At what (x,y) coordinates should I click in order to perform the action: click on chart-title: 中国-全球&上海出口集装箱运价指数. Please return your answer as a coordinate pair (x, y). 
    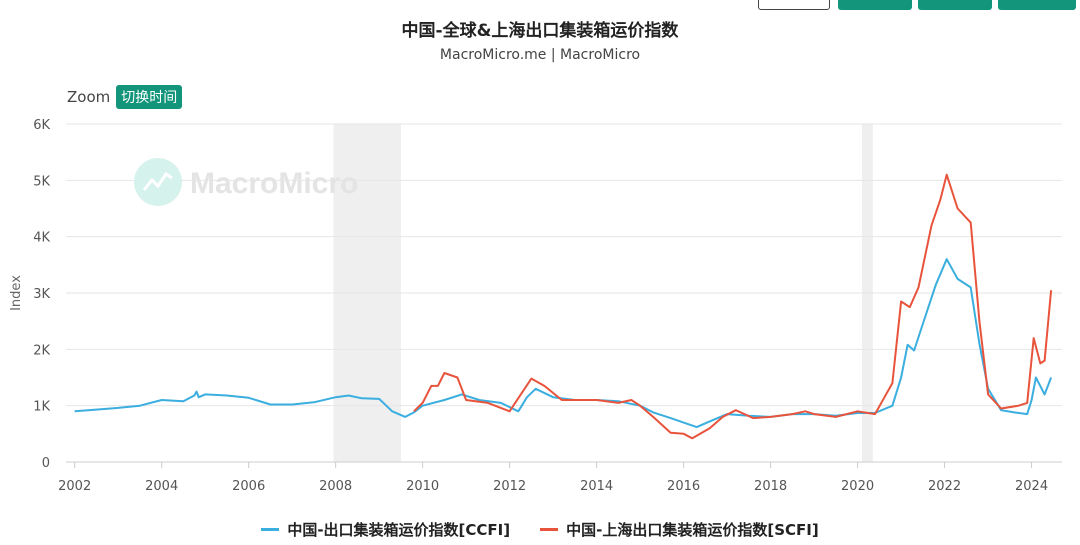
    Looking at the image, I should click on (540, 31).